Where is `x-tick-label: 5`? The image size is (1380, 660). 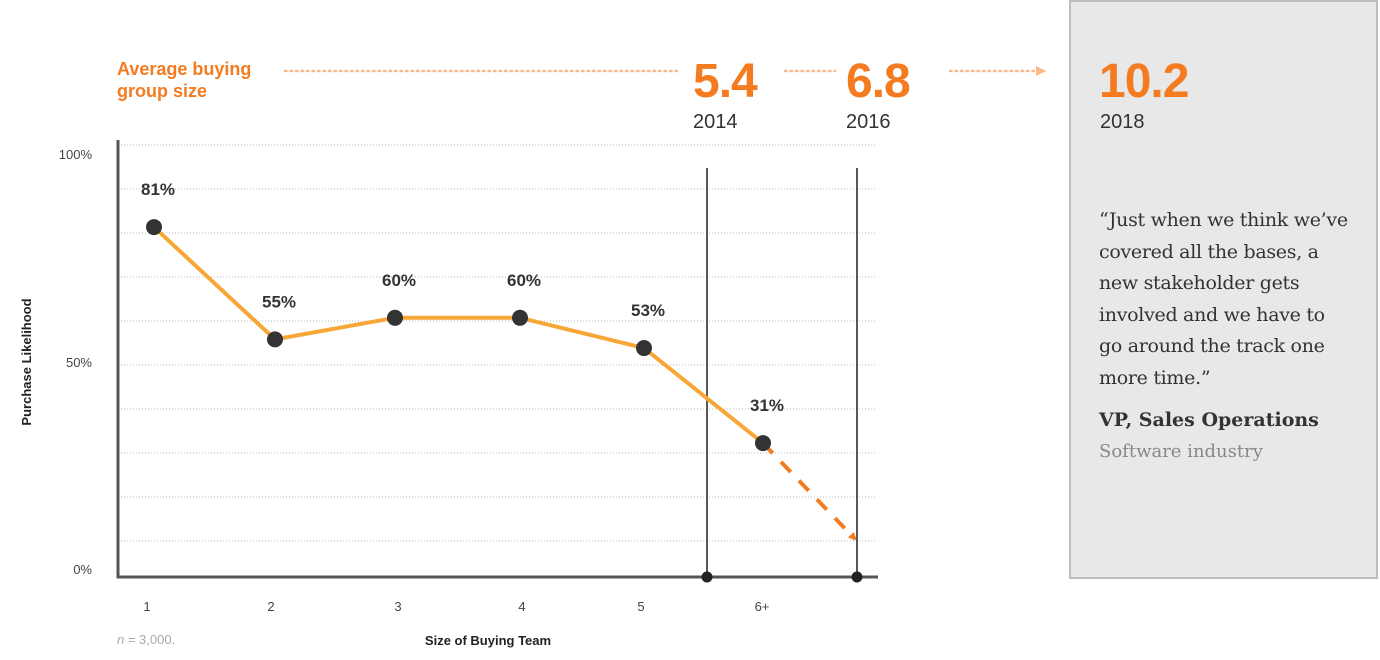 x-tick-label: 5 is located at coordinates (640, 606).